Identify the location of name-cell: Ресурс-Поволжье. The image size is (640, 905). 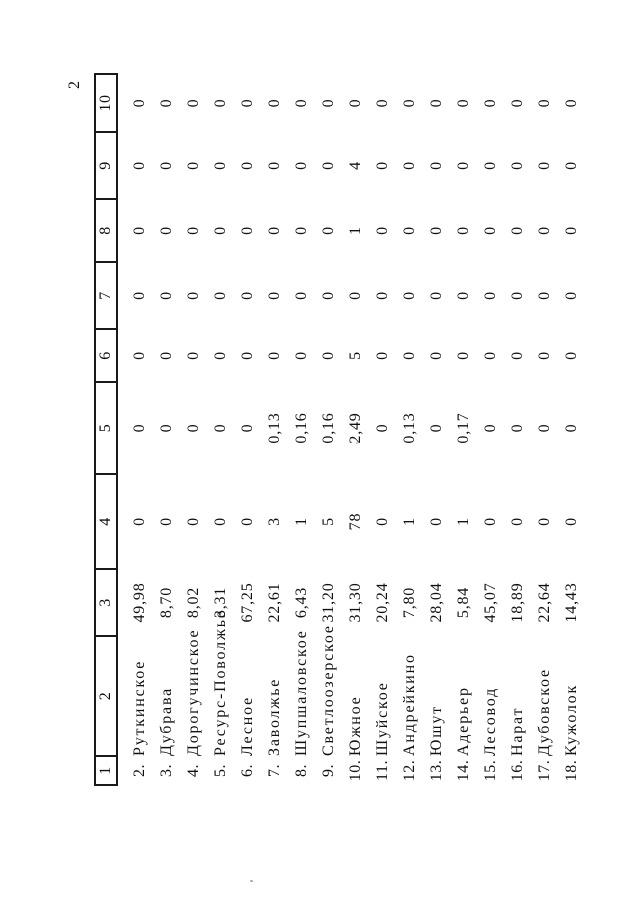
(220, 682).